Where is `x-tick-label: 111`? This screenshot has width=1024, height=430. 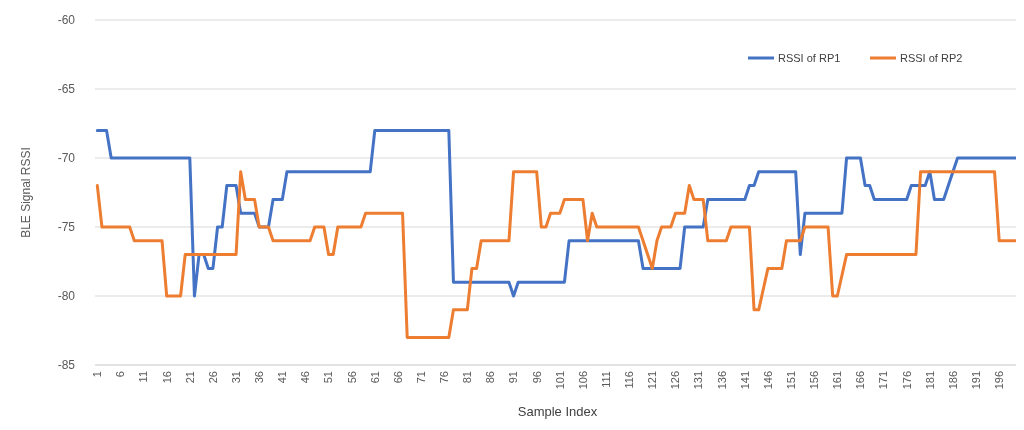
x-tick-label: 111 is located at coordinates (605, 379).